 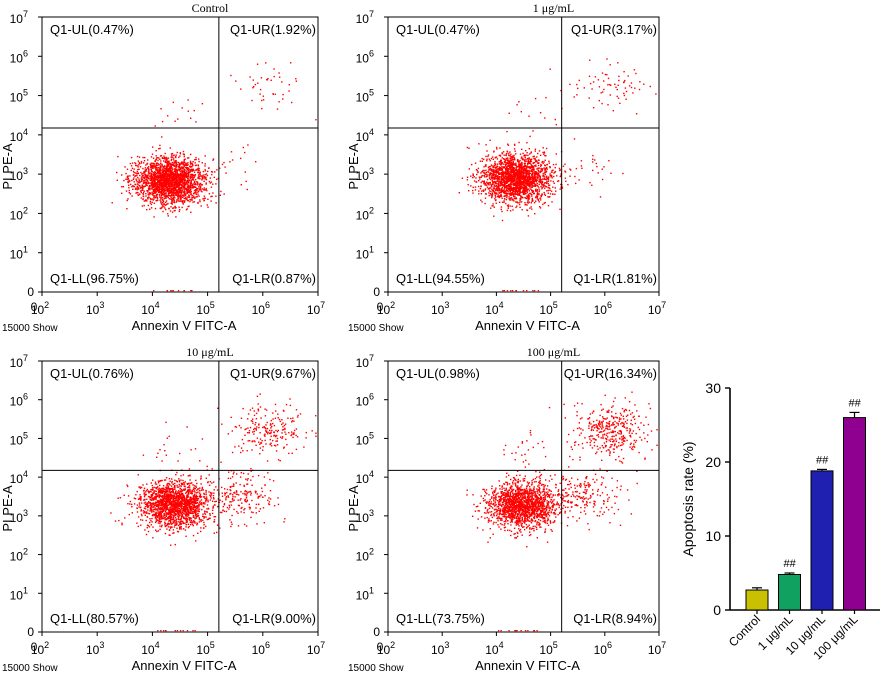 I want to click on panel-title: 1 μg/mL, so click(x=553, y=8).